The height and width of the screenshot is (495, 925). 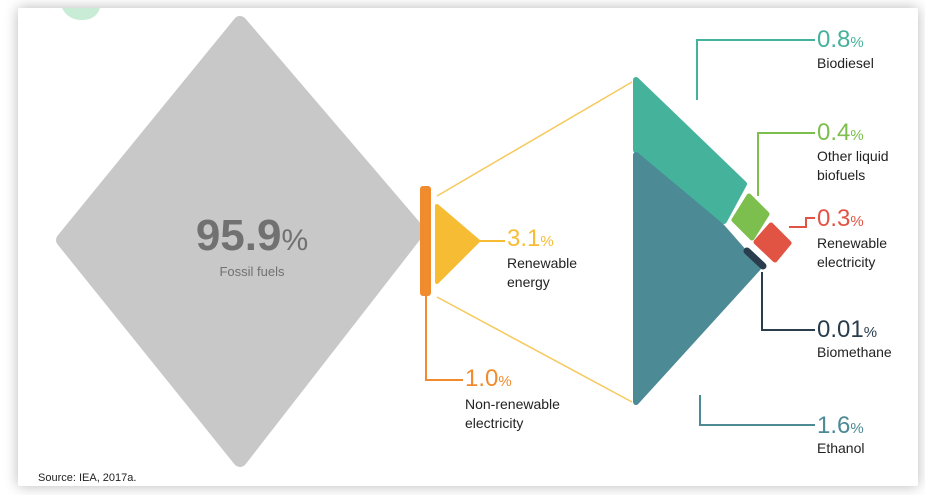 What do you see at coordinates (528, 282) in the screenshot?
I see `renewable-name-line2: energy` at bounding box center [528, 282].